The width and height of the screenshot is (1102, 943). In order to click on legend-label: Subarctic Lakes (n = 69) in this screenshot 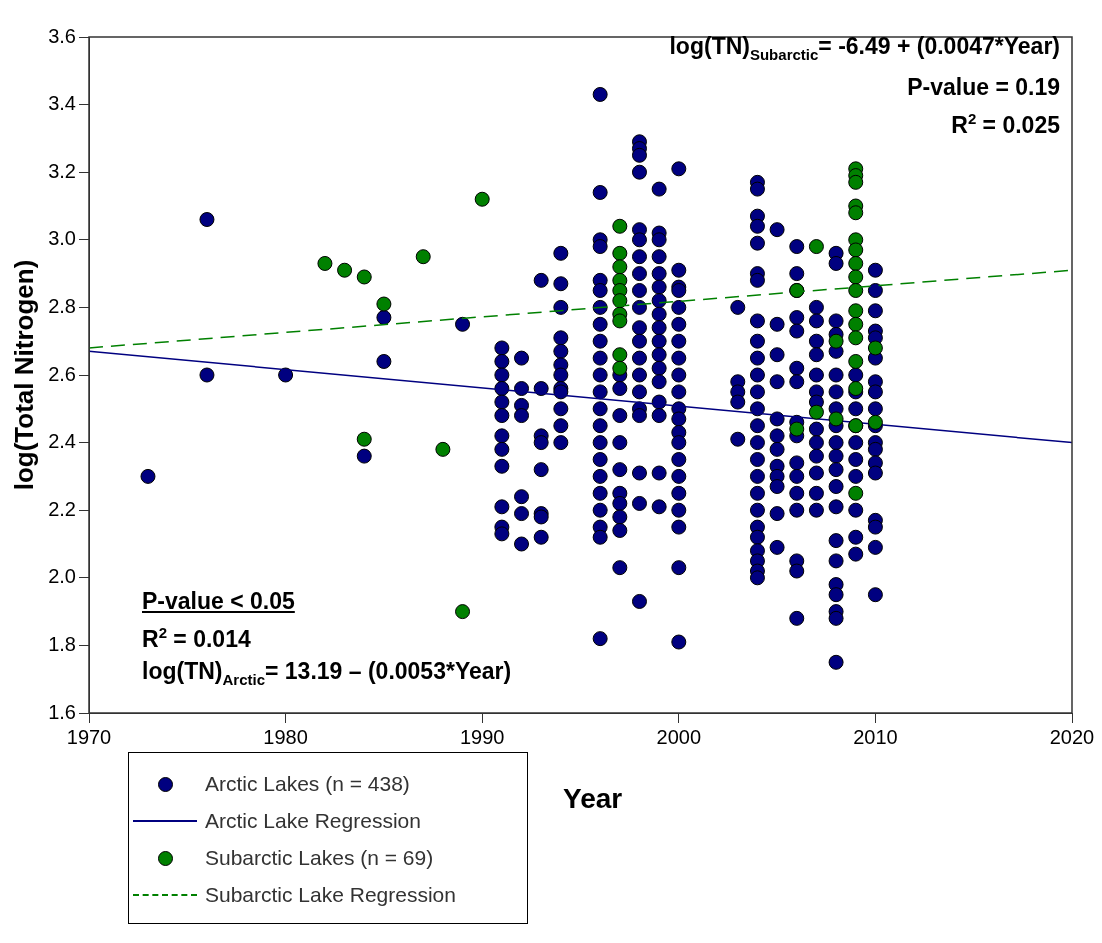, I will do `click(319, 857)`.